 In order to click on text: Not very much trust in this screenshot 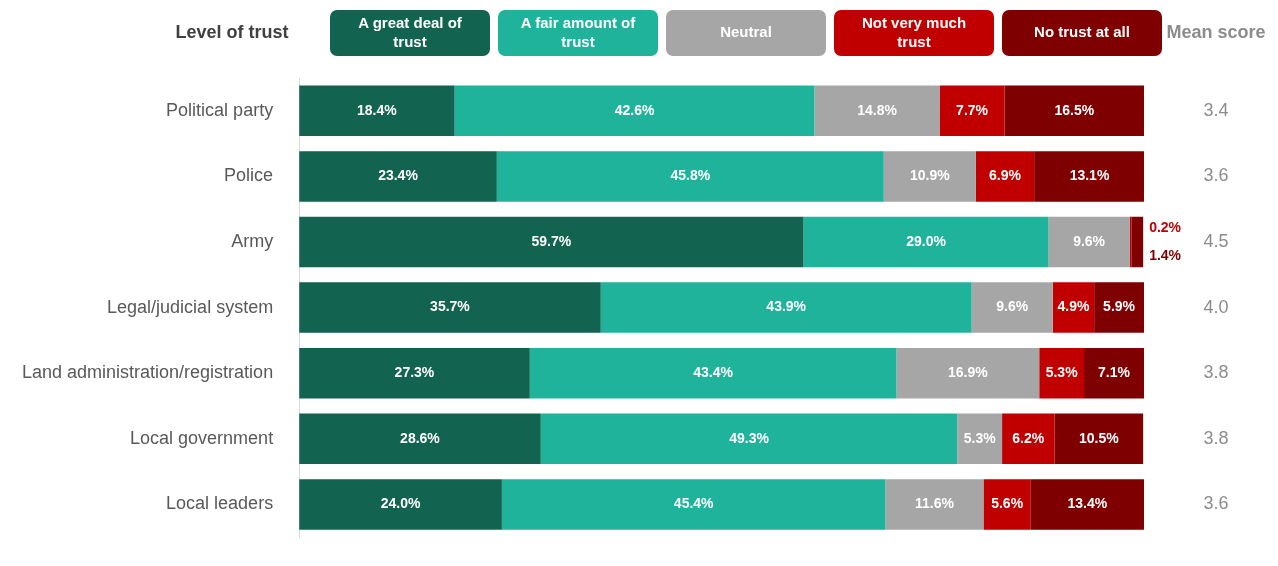, I will do `click(914, 31)`.